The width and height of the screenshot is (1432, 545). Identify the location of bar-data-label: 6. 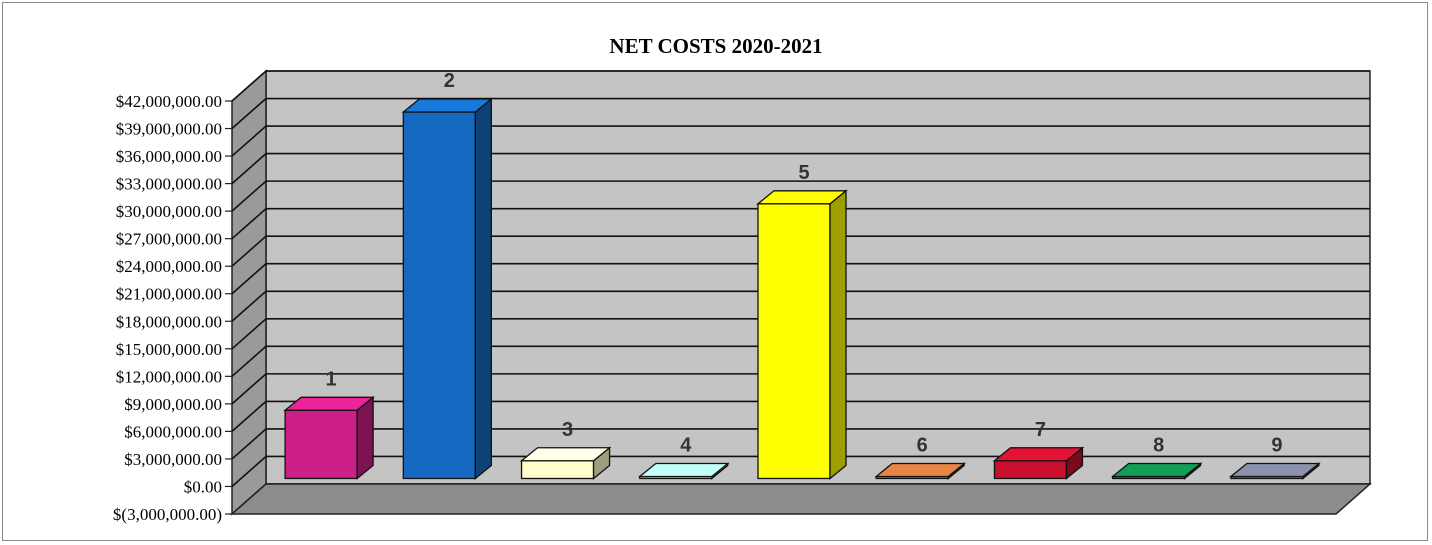
(922, 445).